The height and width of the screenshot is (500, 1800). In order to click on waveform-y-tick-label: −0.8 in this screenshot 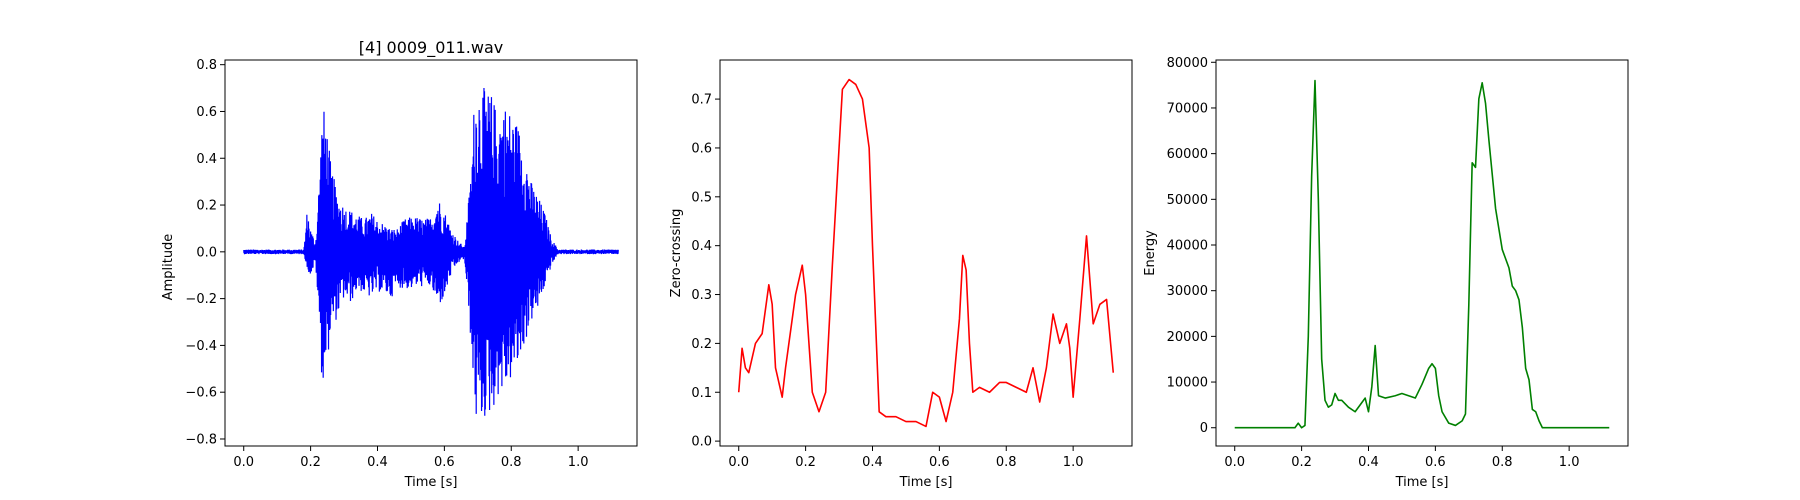, I will do `click(201, 439)`.